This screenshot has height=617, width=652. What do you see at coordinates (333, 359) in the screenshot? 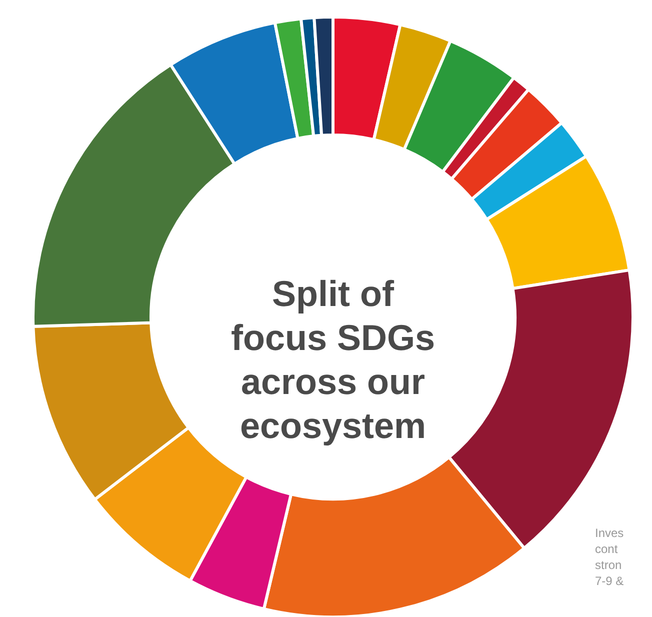
I see `text: Split of focus SDGs across our ecosystem` at bounding box center [333, 359].